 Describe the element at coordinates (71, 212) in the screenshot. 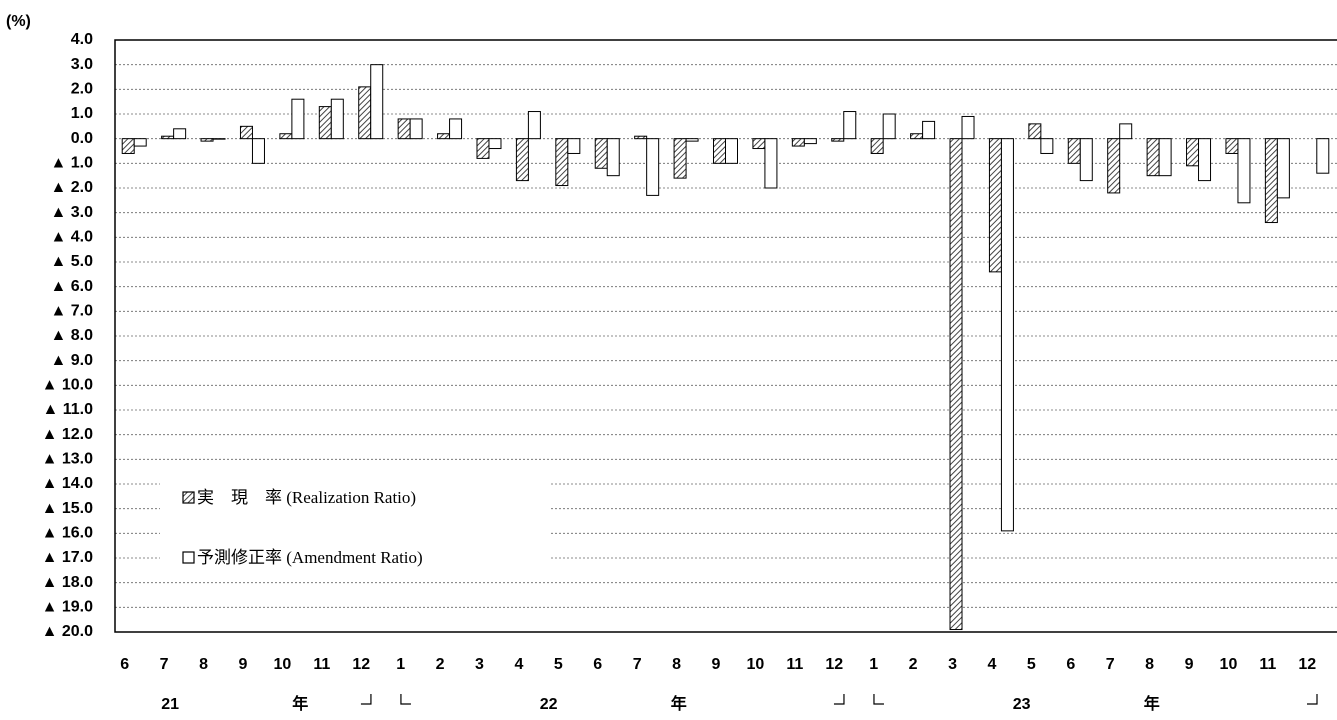

I see `y-tick-label: ▲ 3.0` at that location.